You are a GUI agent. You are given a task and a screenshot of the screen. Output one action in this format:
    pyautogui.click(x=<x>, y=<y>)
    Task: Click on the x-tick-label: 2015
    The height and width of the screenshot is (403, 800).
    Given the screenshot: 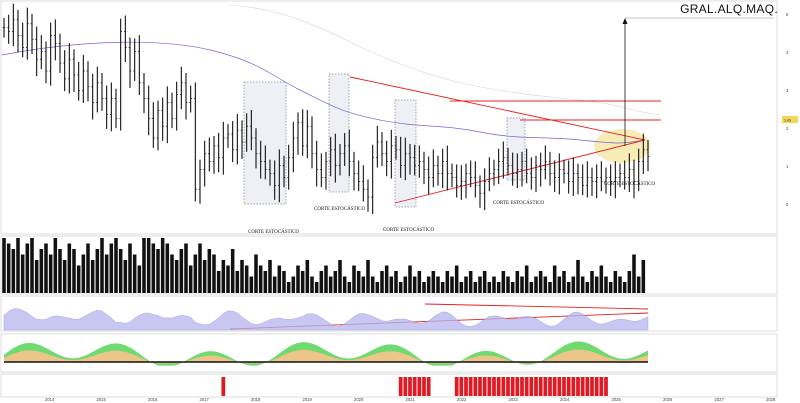 What is the action you would take?
    pyautogui.click(x=102, y=399)
    